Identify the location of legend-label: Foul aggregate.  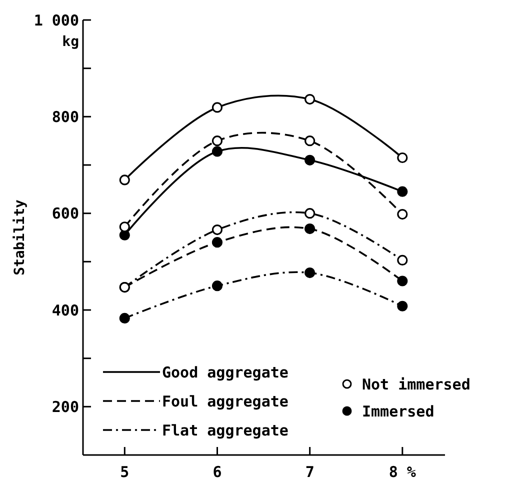
(225, 401).